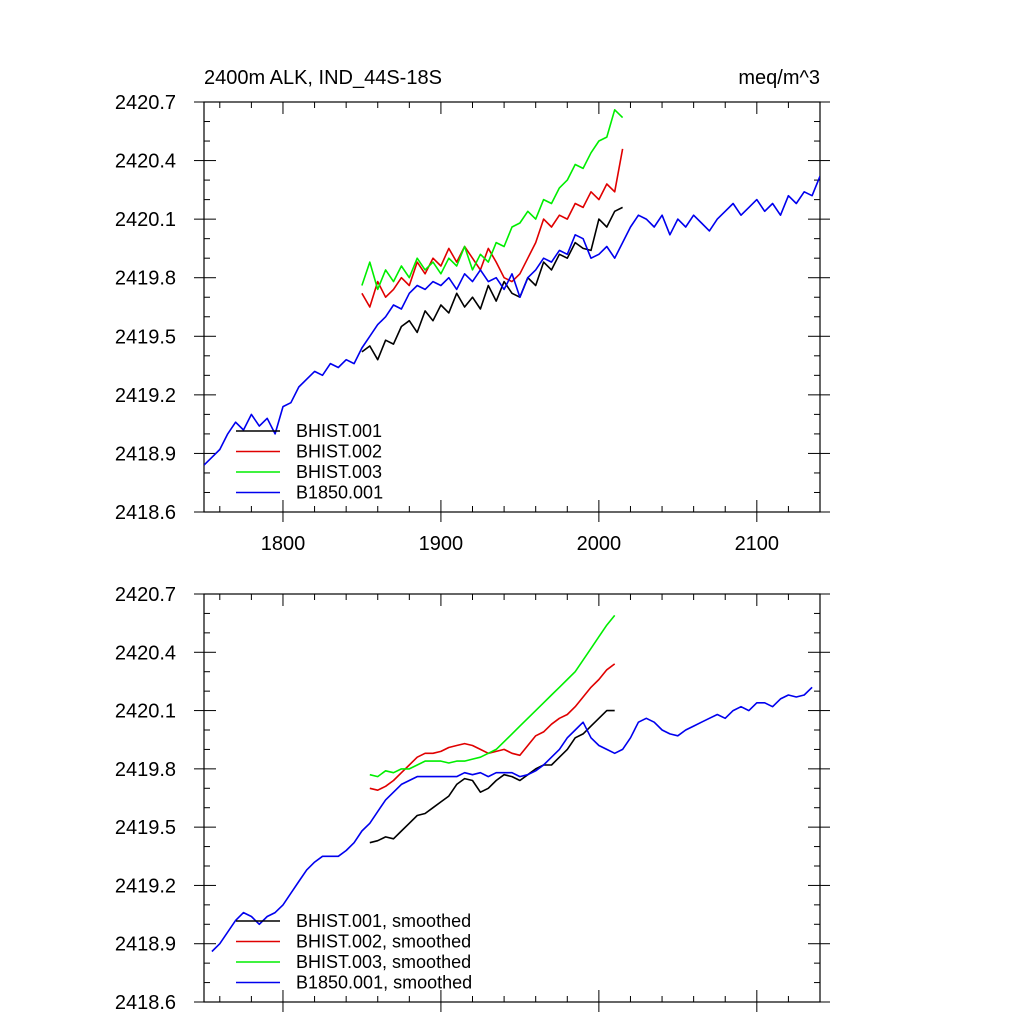 This screenshot has height=1024, width=1024. Describe the element at coordinates (323, 78) in the screenshot. I see `chart-title: 2400m ALK, IND_44S-18S` at that location.